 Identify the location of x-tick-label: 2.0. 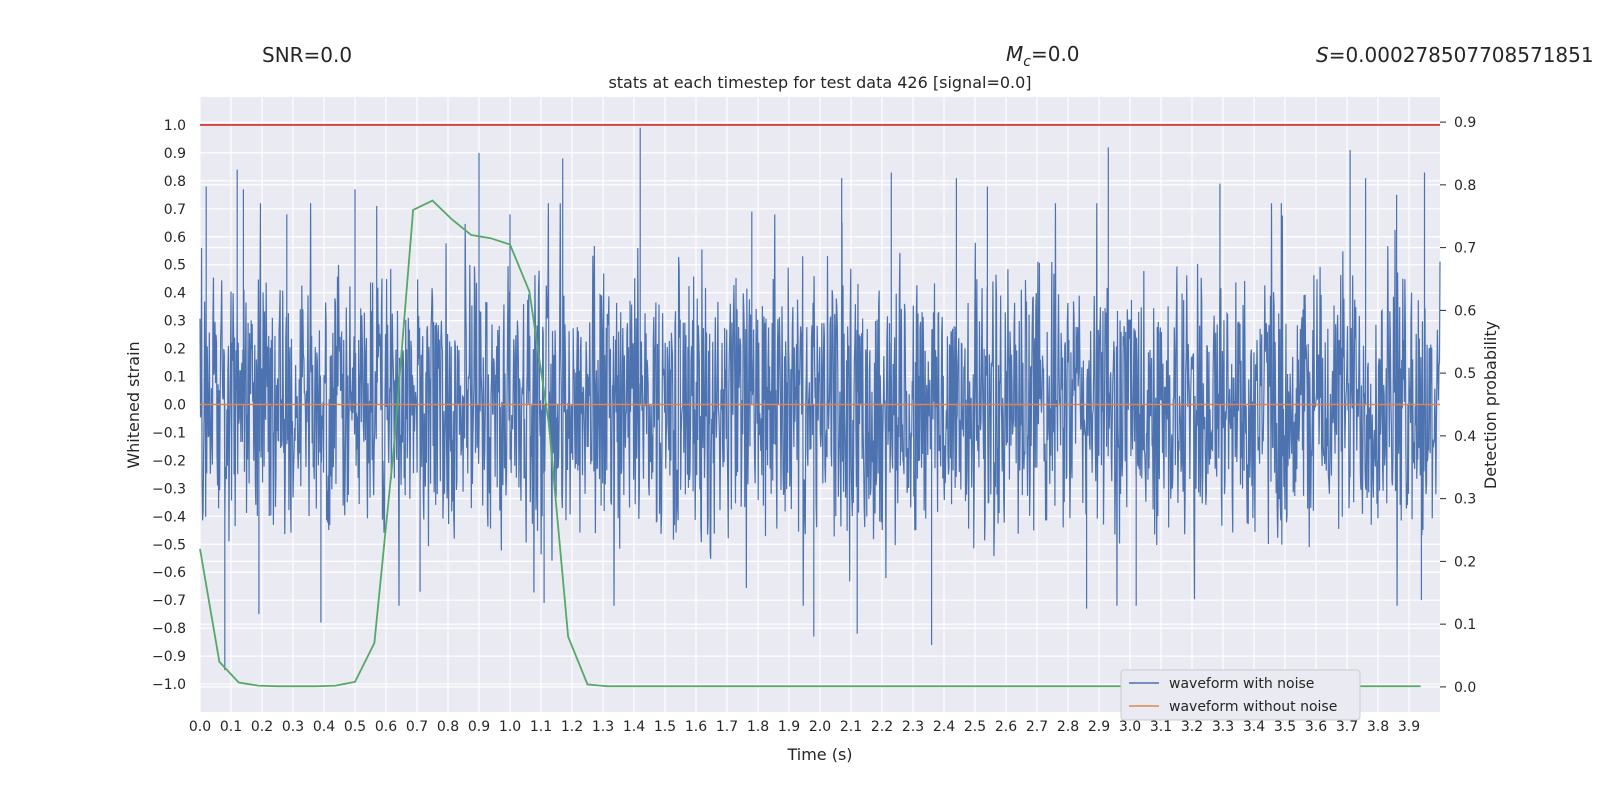
(820, 727).